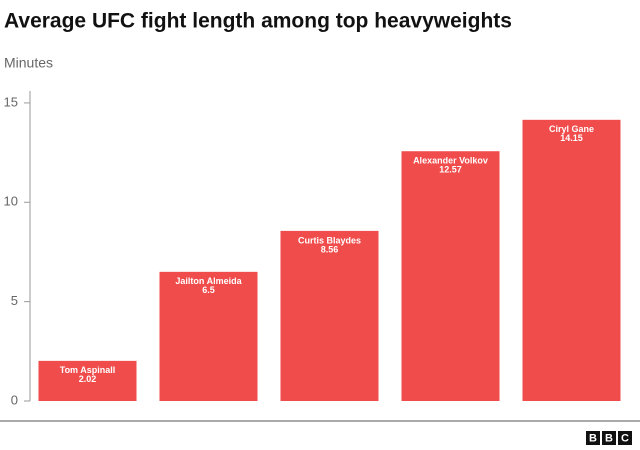  I want to click on bar-category-label: Alexander Volkov, so click(450, 161).